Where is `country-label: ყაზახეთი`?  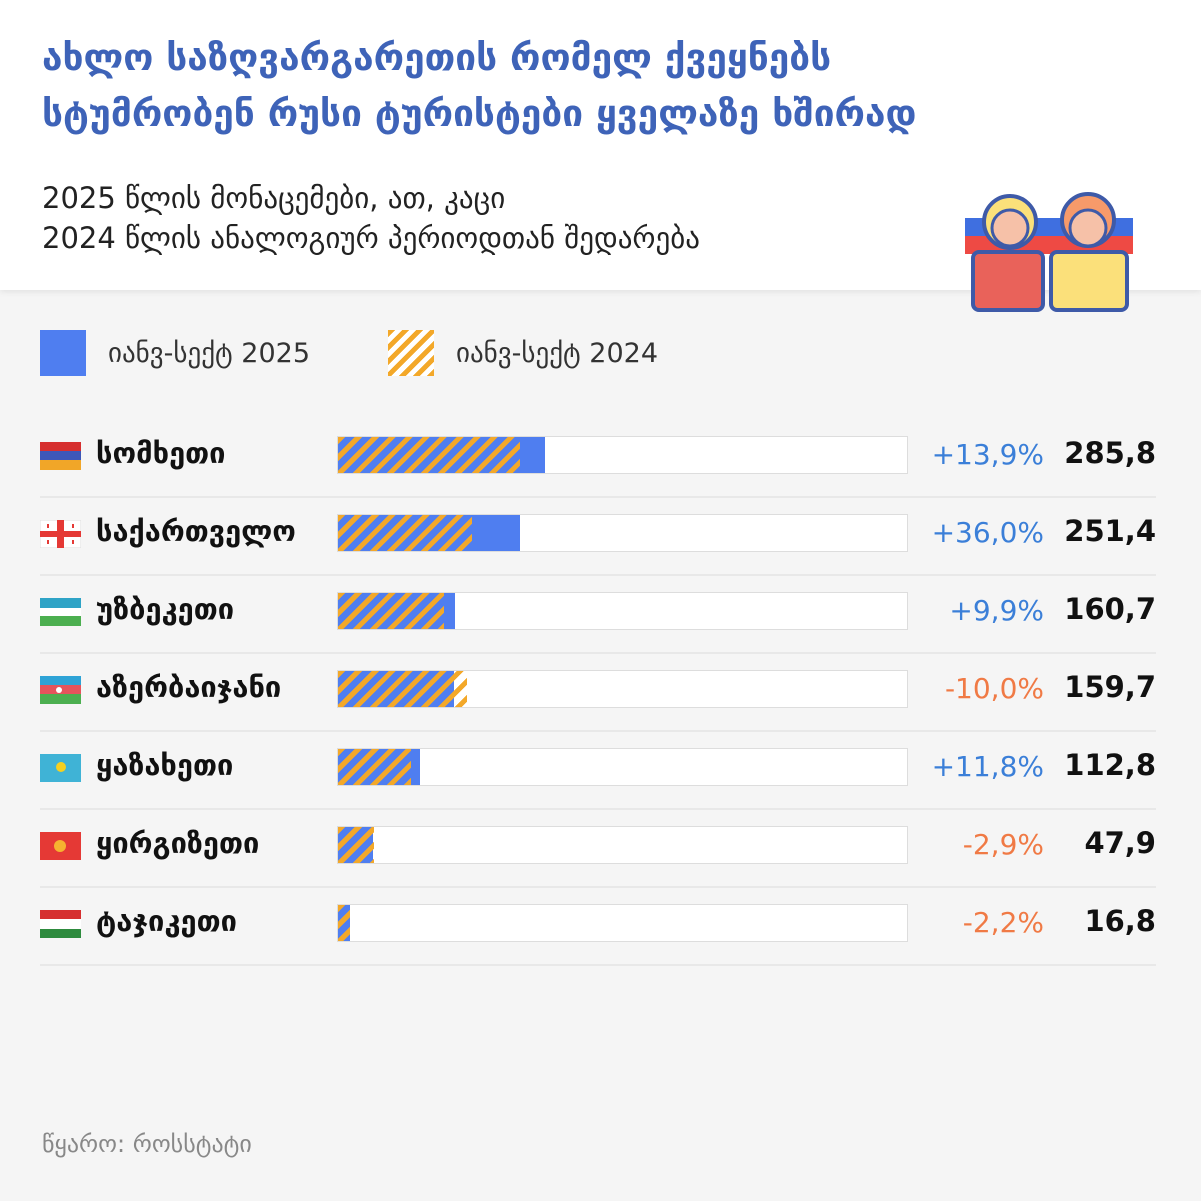 country-label: ყაზახეთი is located at coordinates (165, 765).